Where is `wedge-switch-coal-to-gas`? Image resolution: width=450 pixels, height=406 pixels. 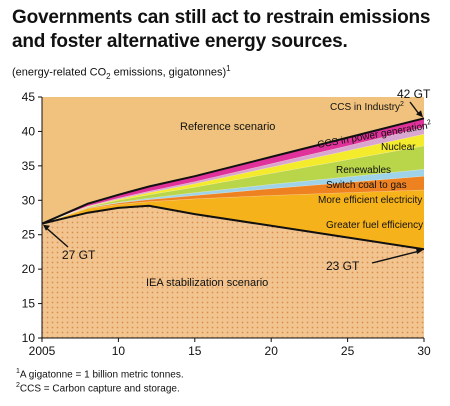
wedge-switch-coal-to-gas is located at coordinates (233, 196).